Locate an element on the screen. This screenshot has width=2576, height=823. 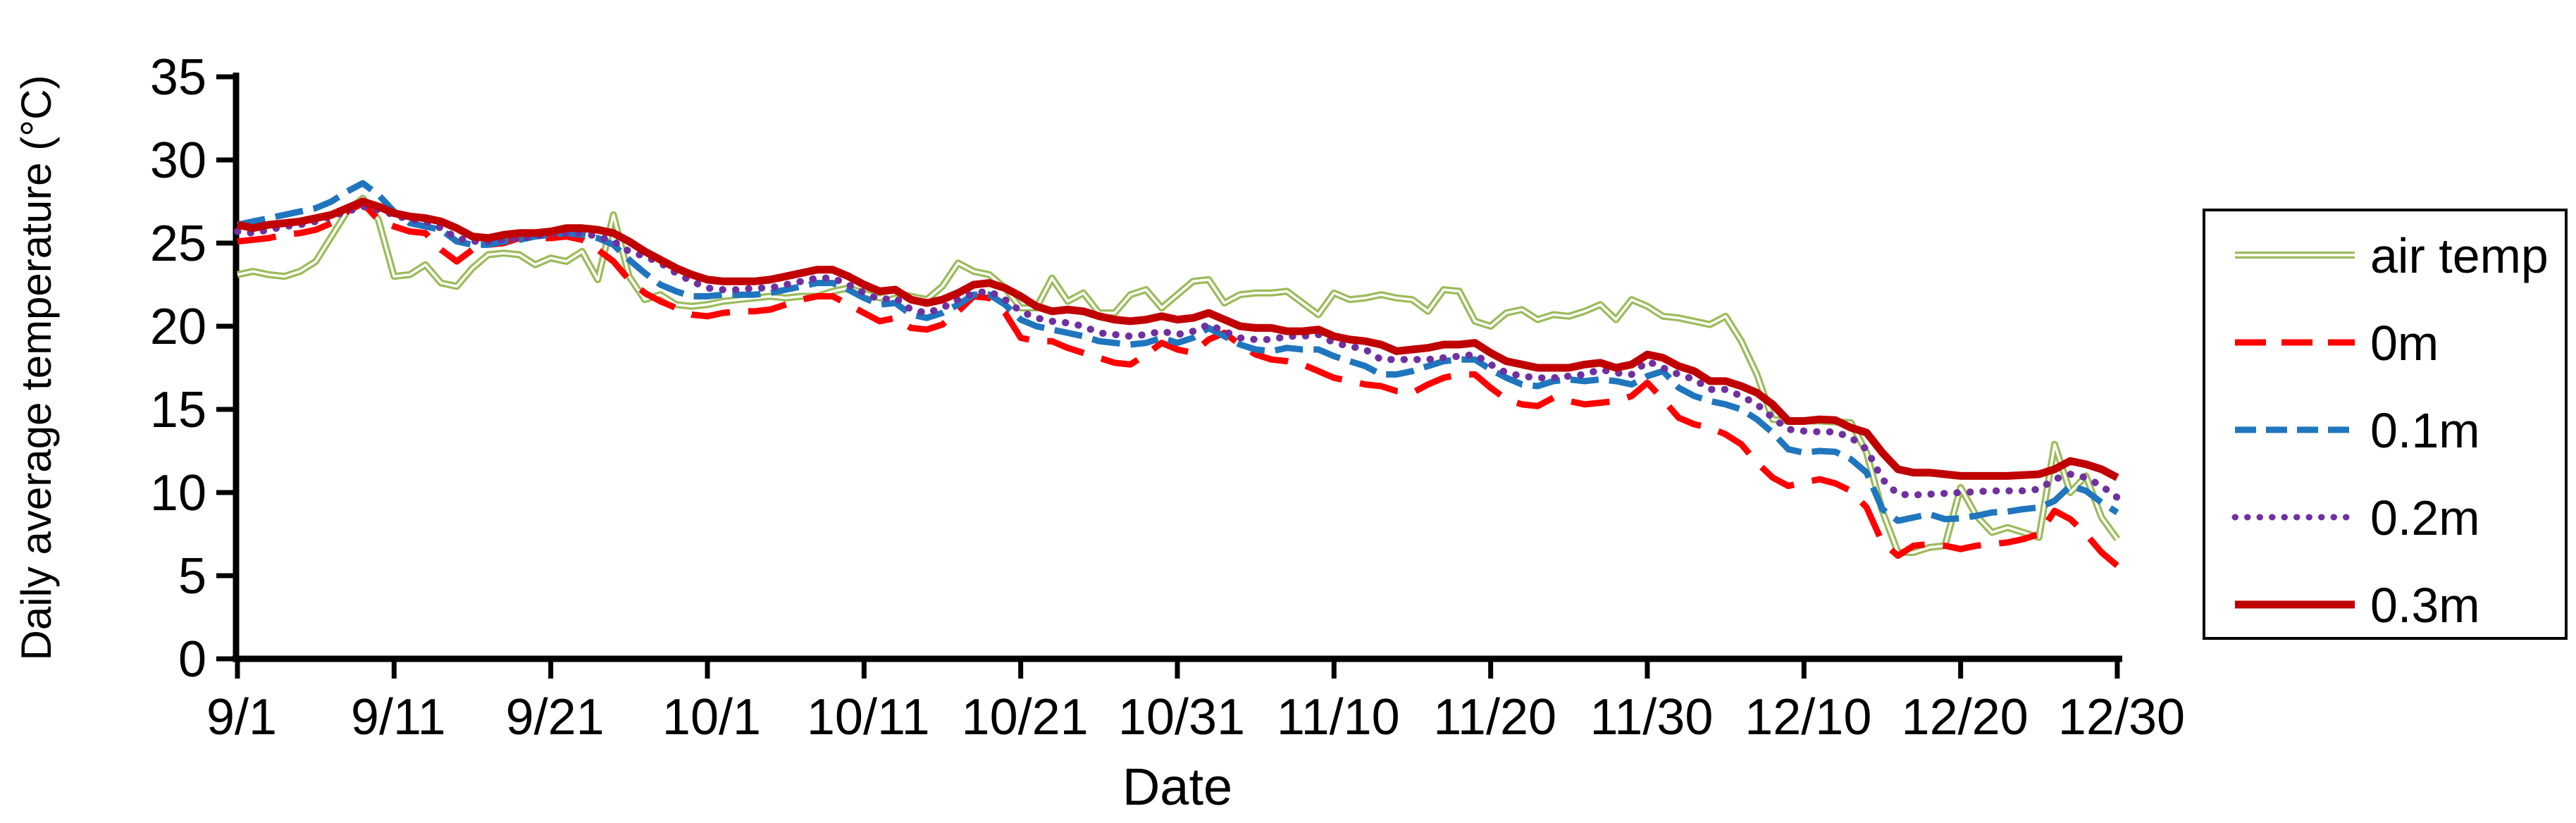
legend: air temp 0m 0.1m 0.2m 0.3m is located at coordinates (2385, 424).